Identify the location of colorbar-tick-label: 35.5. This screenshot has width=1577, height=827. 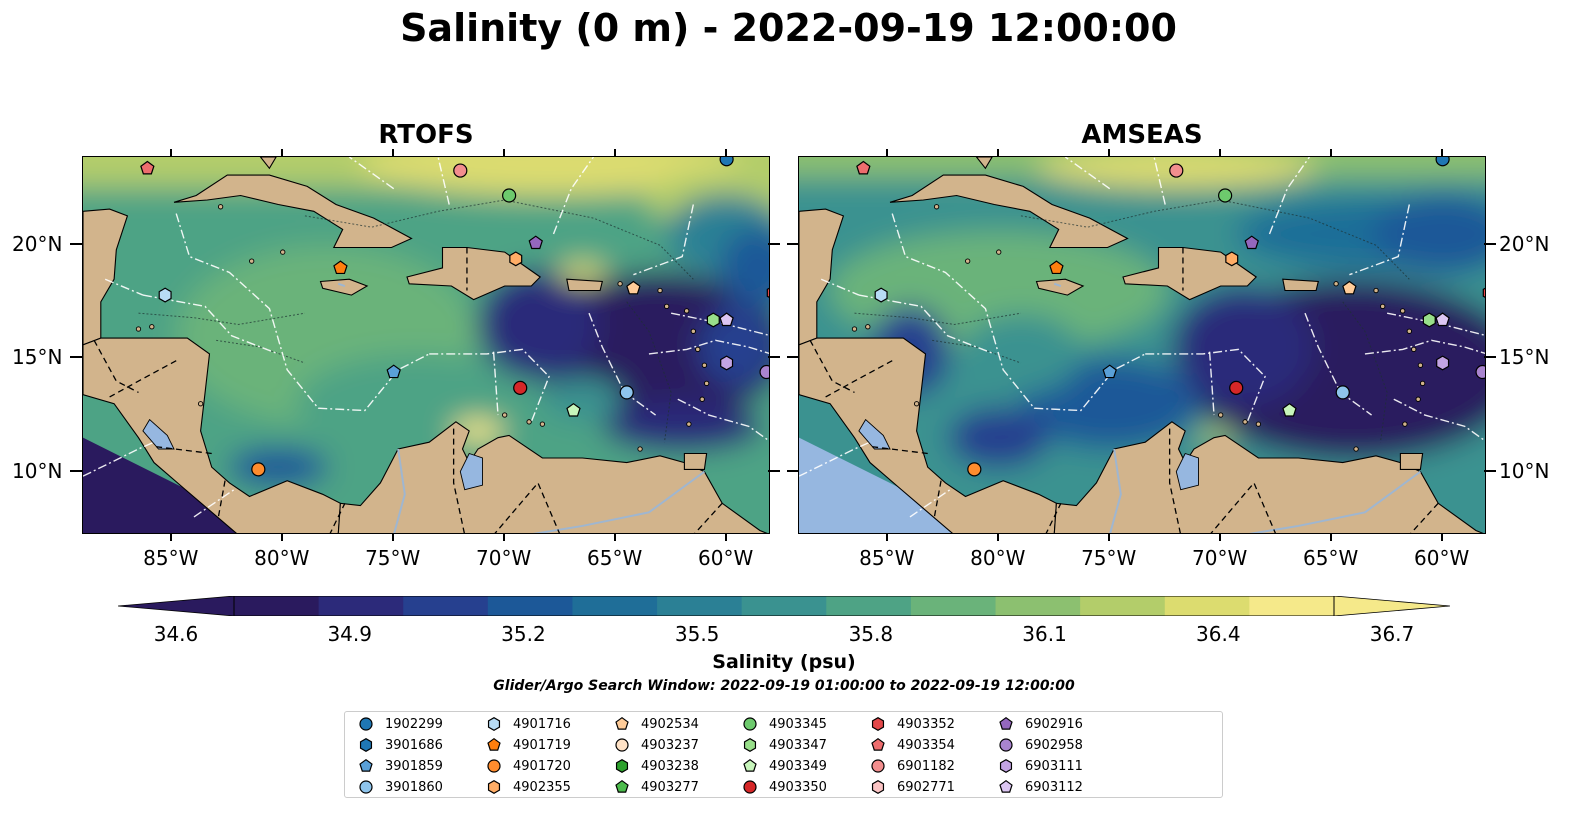
(697, 634).